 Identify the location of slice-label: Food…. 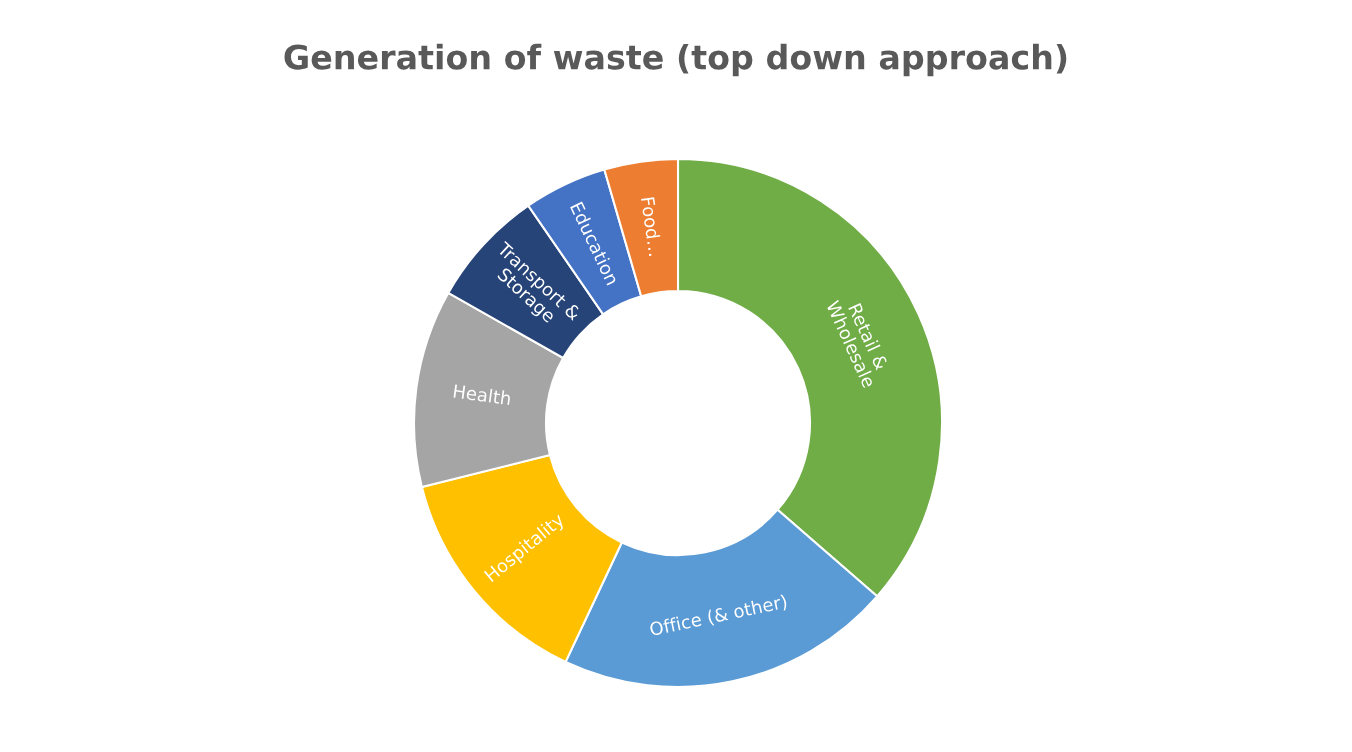
(651, 227).